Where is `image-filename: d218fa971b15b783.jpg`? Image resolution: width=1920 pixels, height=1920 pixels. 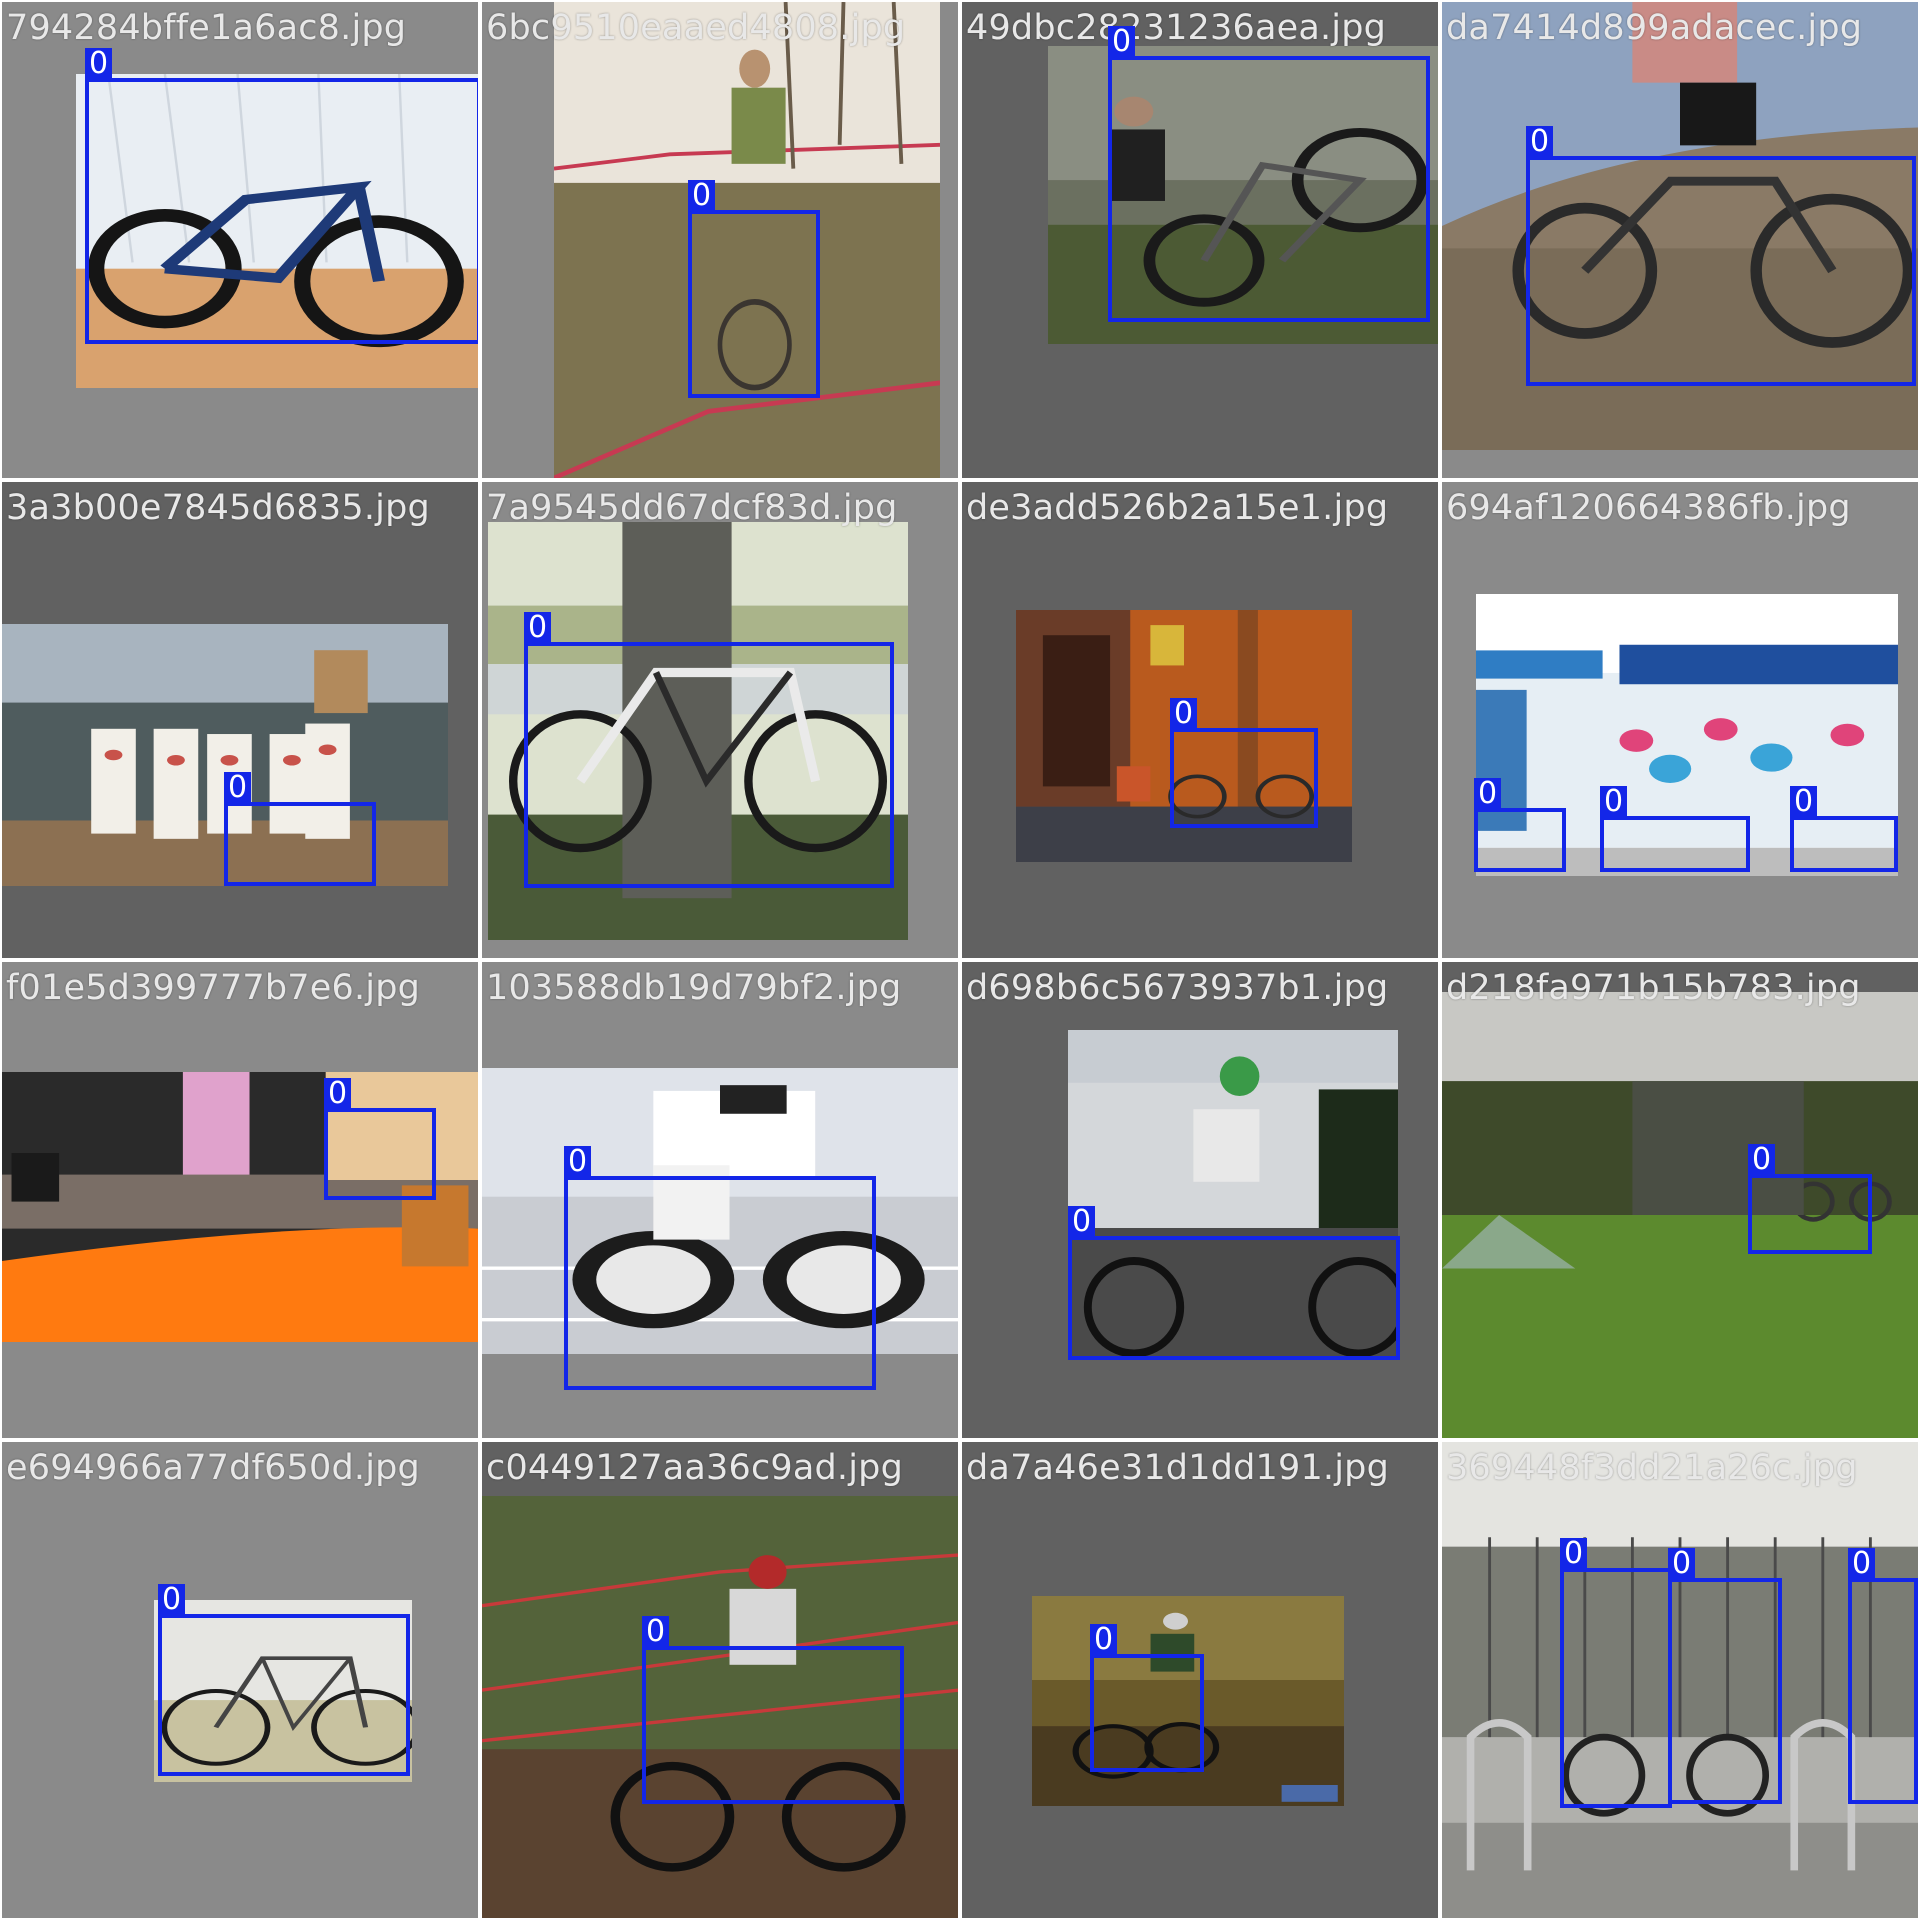 image-filename: d218fa971b15b783.jpg is located at coordinates (1653, 988).